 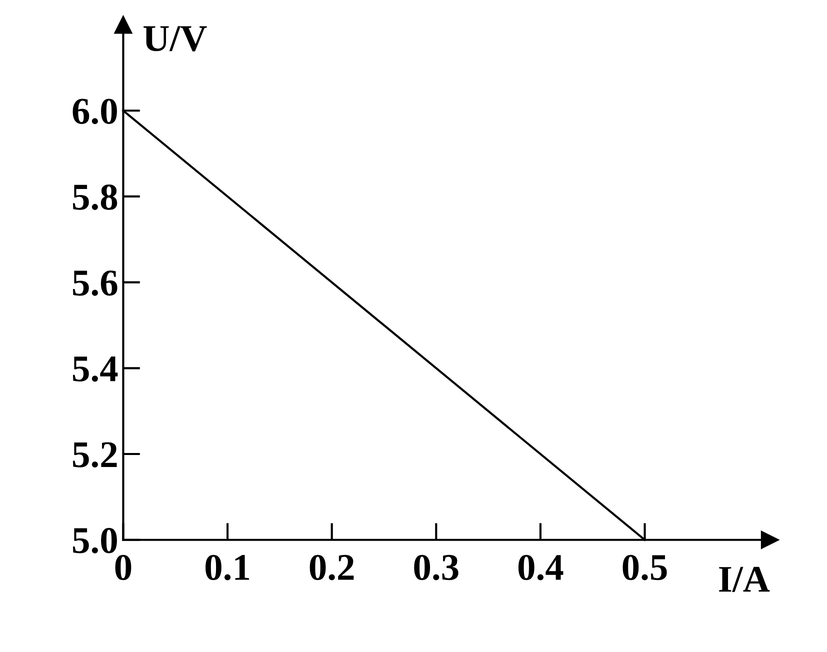 I want to click on y-tick-label: 5.4, so click(x=95, y=369).